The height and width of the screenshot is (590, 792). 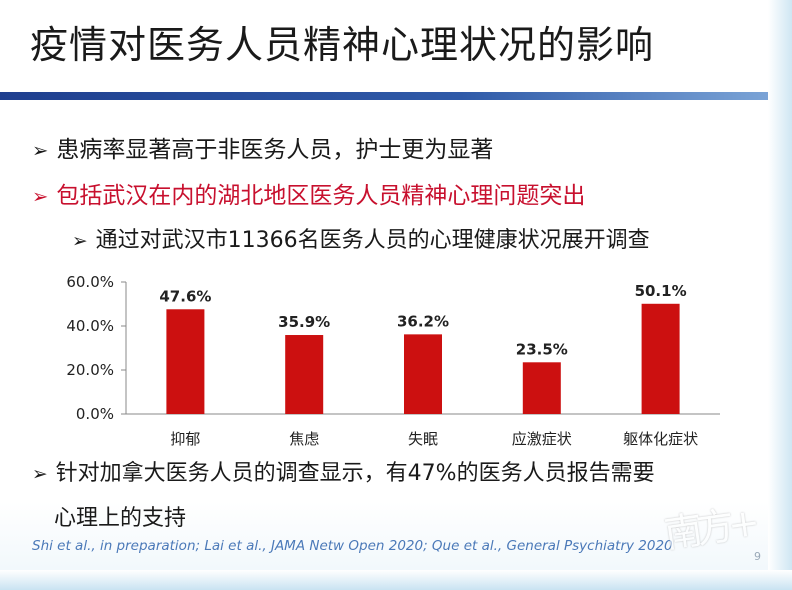 I want to click on data-label: 36.2%, so click(x=423, y=321).